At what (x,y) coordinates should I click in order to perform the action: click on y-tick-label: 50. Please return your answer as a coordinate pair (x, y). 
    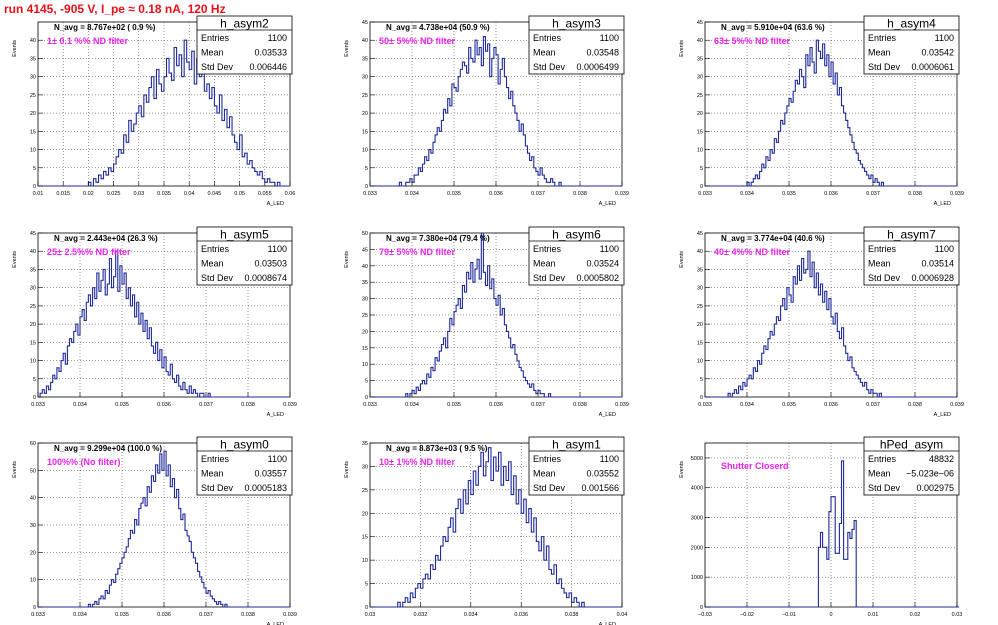
    Looking at the image, I should click on (365, 234).